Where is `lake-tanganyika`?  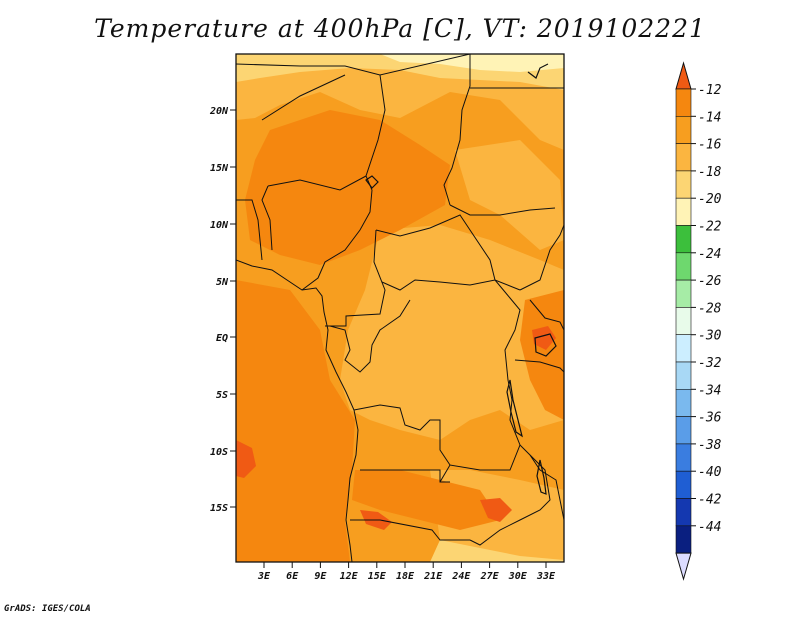
lake-tanganyika is located at coordinates (514, 408).